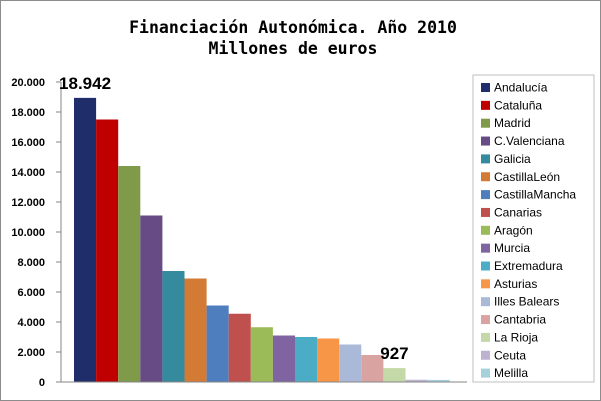  Describe the element at coordinates (293, 48) in the screenshot. I see `chart-subtitle: Millones de euros` at that location.